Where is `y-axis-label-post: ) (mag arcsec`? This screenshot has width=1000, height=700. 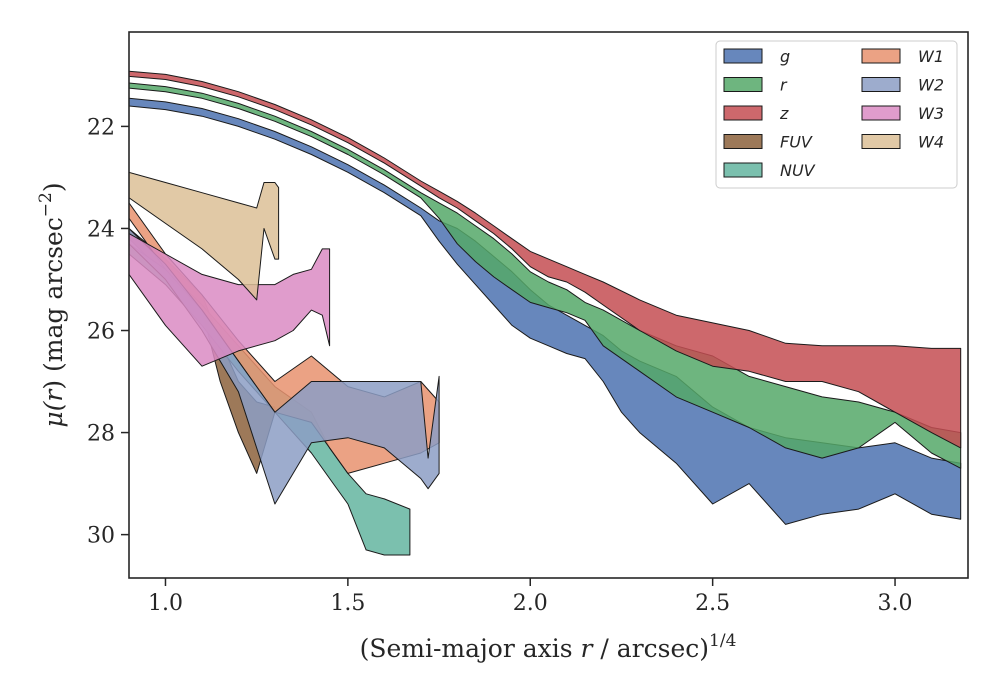
y-axis-label-post: ) (mag arcsec is located at coordinates (53, 303).